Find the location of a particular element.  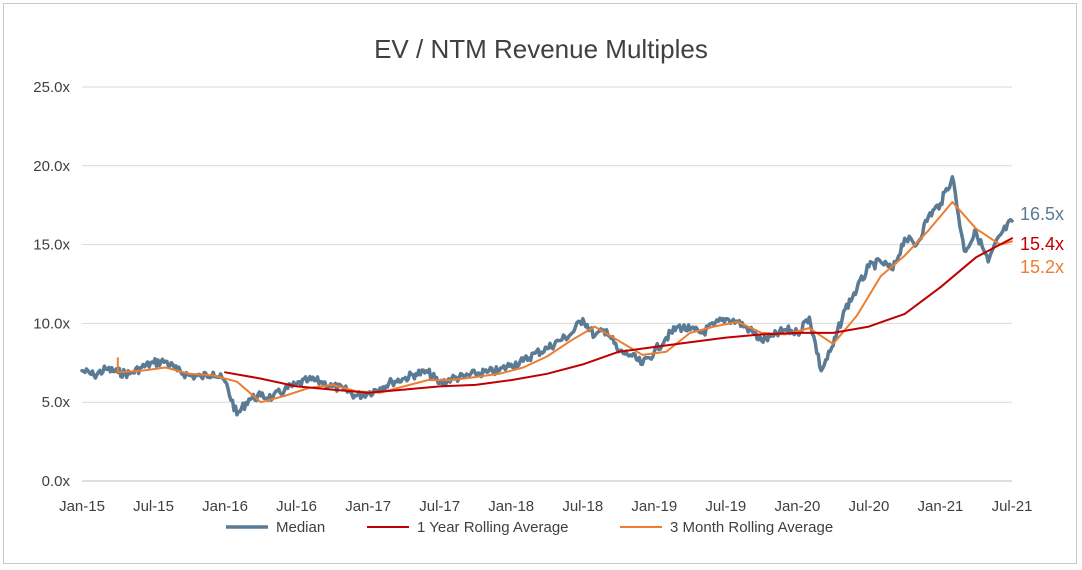

y-tick-label: 5.0x is located at coordinates (56, 402).